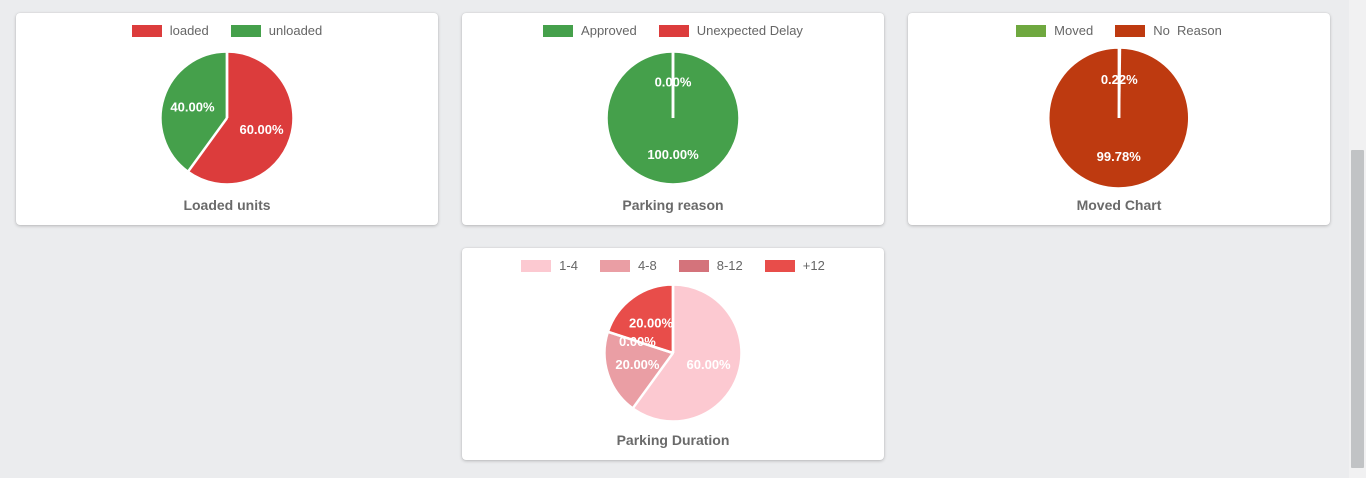  Describe the element at coordinates (189, 30) in the screenshot. I see `legend-label: loaded` at that location.